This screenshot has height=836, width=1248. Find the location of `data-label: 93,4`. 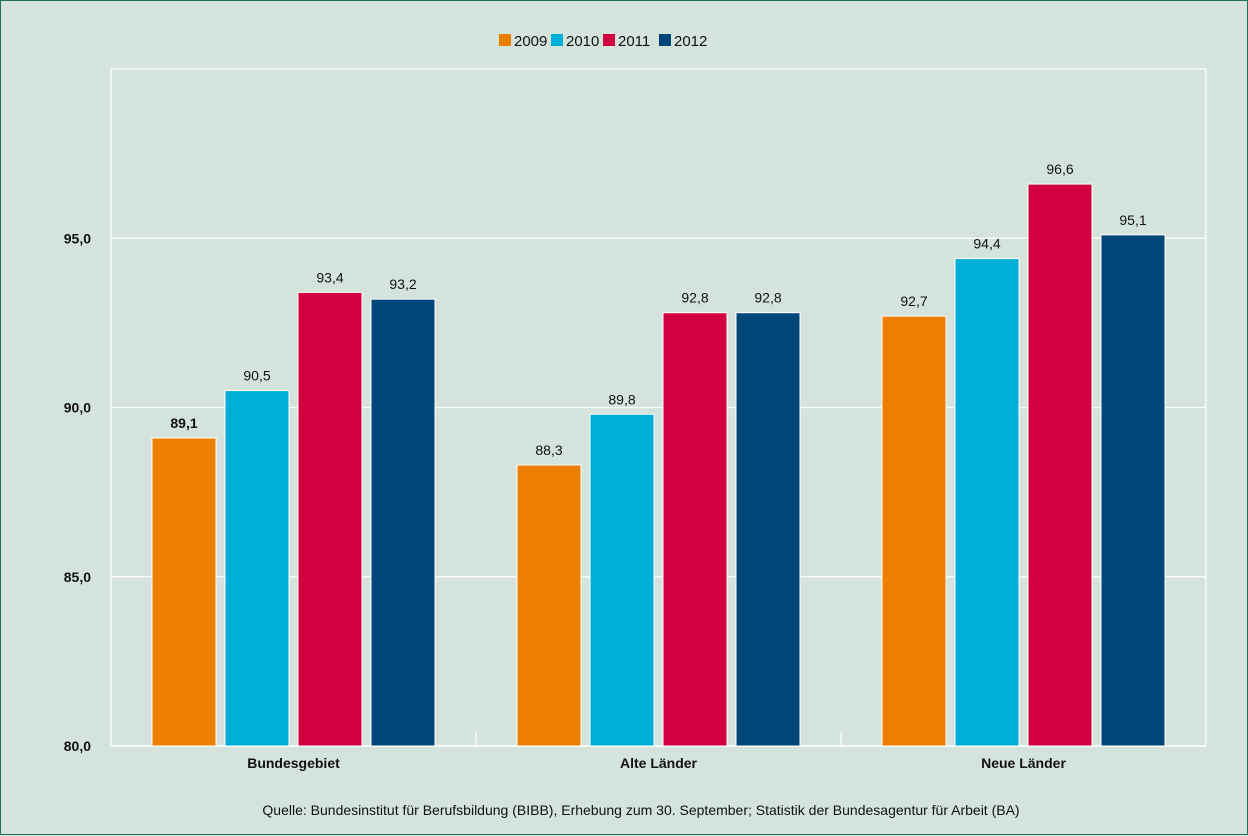

data-label: 93,4 is located at coordinates (329, 277).